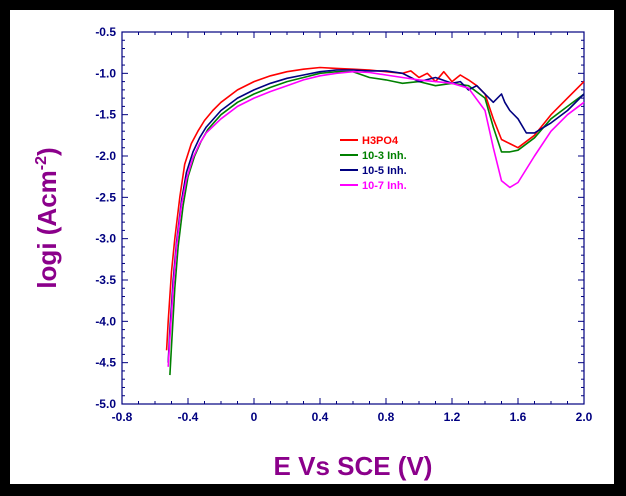 Image resolution: width=626 pixels, height=496 pixels. What do you see at coordinates (105, 32) in the screenshot?
I see `y-tick-label: -0.5` at bounding box center [105, 32].